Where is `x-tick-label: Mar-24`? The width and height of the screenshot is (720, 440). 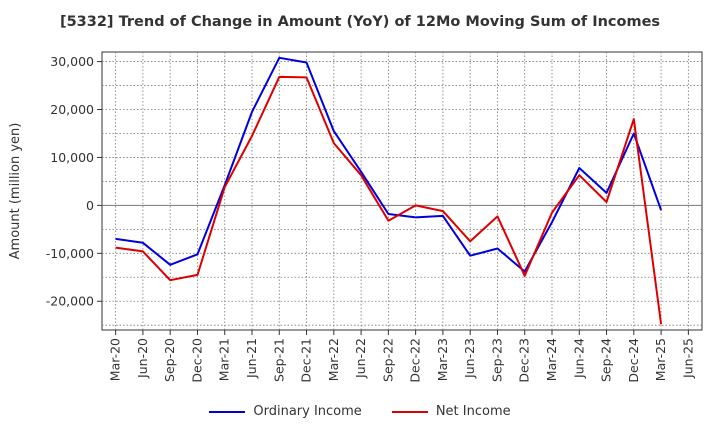
x-tick-label: Mar-24 is located at coordinates (551, 359).